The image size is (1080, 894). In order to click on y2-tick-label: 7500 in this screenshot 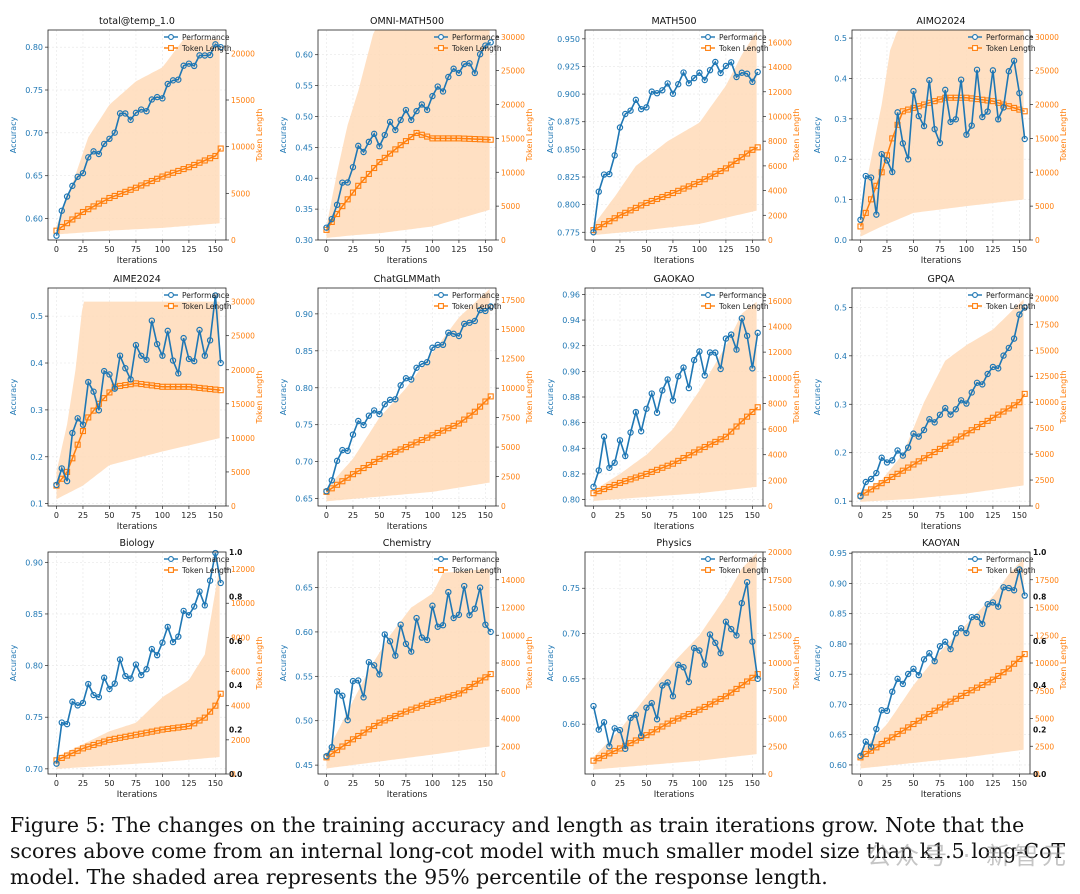, I will do `click(510, 418)`.